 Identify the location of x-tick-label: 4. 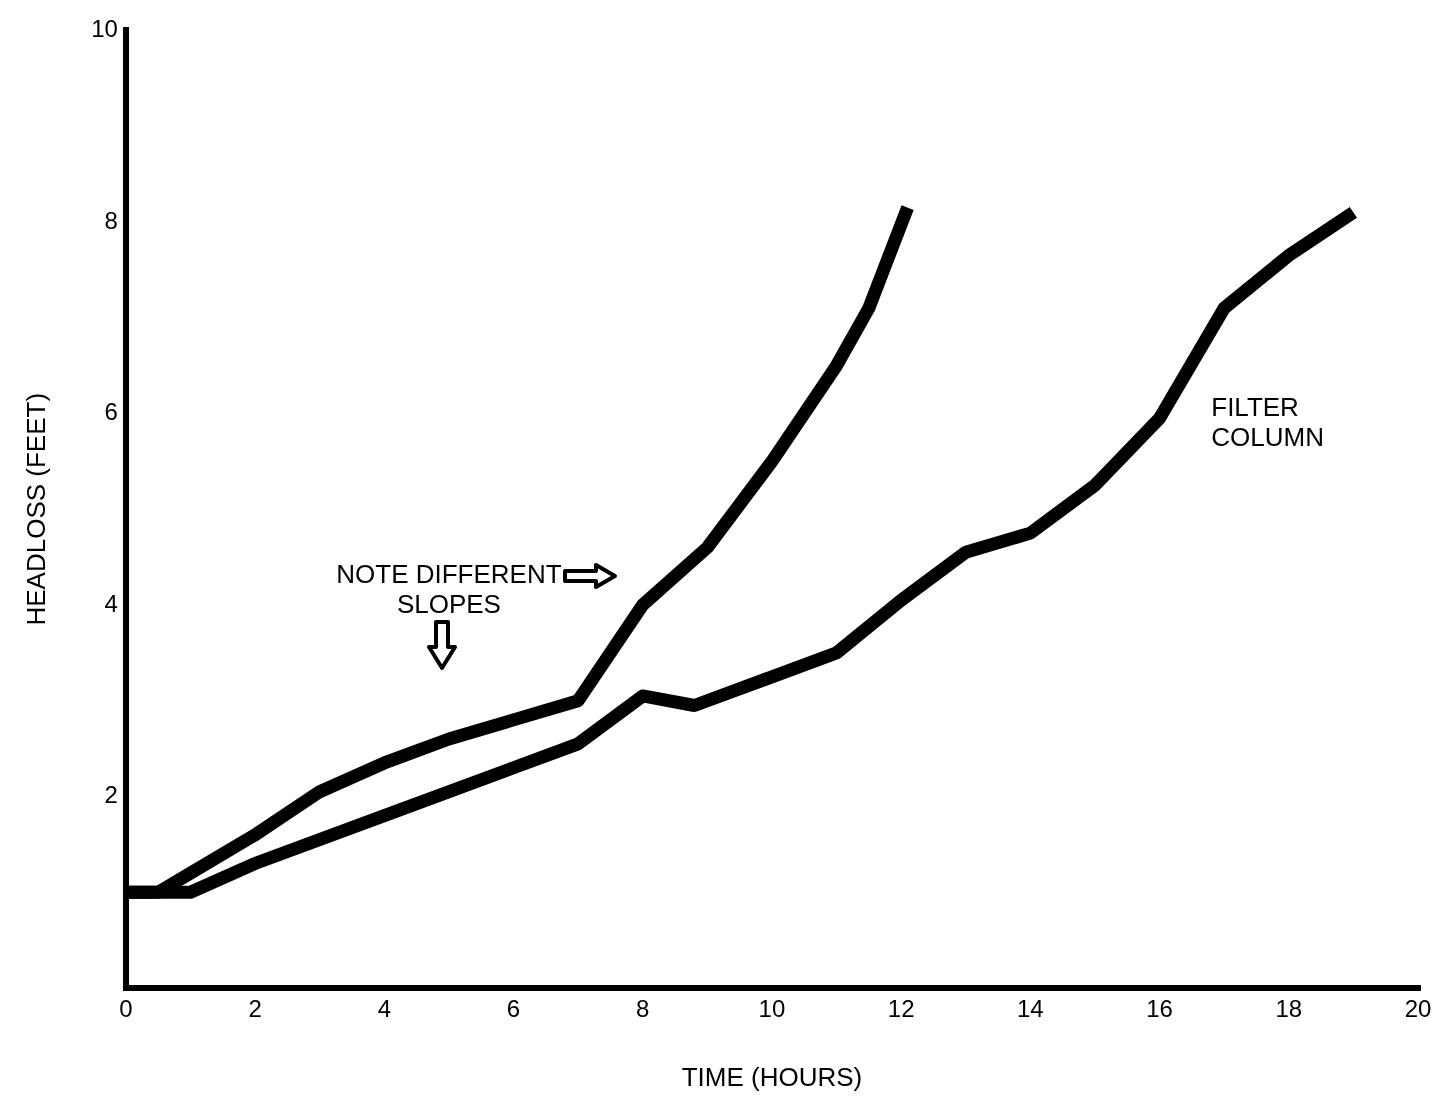
(384, 1009).